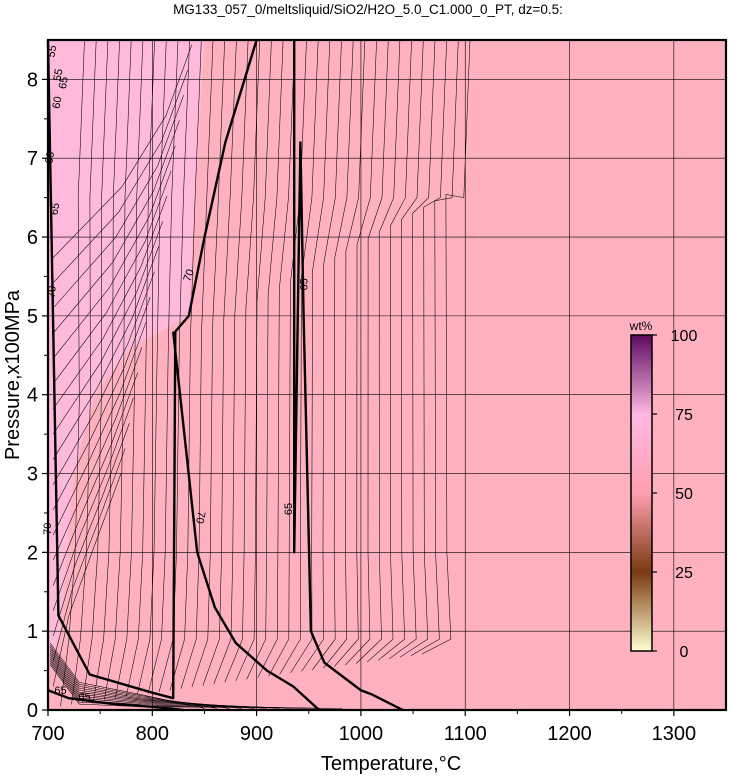 The height and width of the screenshot is (776, 734). I want to click on x-axis-label: Temperature,°C, so click(391, 764).